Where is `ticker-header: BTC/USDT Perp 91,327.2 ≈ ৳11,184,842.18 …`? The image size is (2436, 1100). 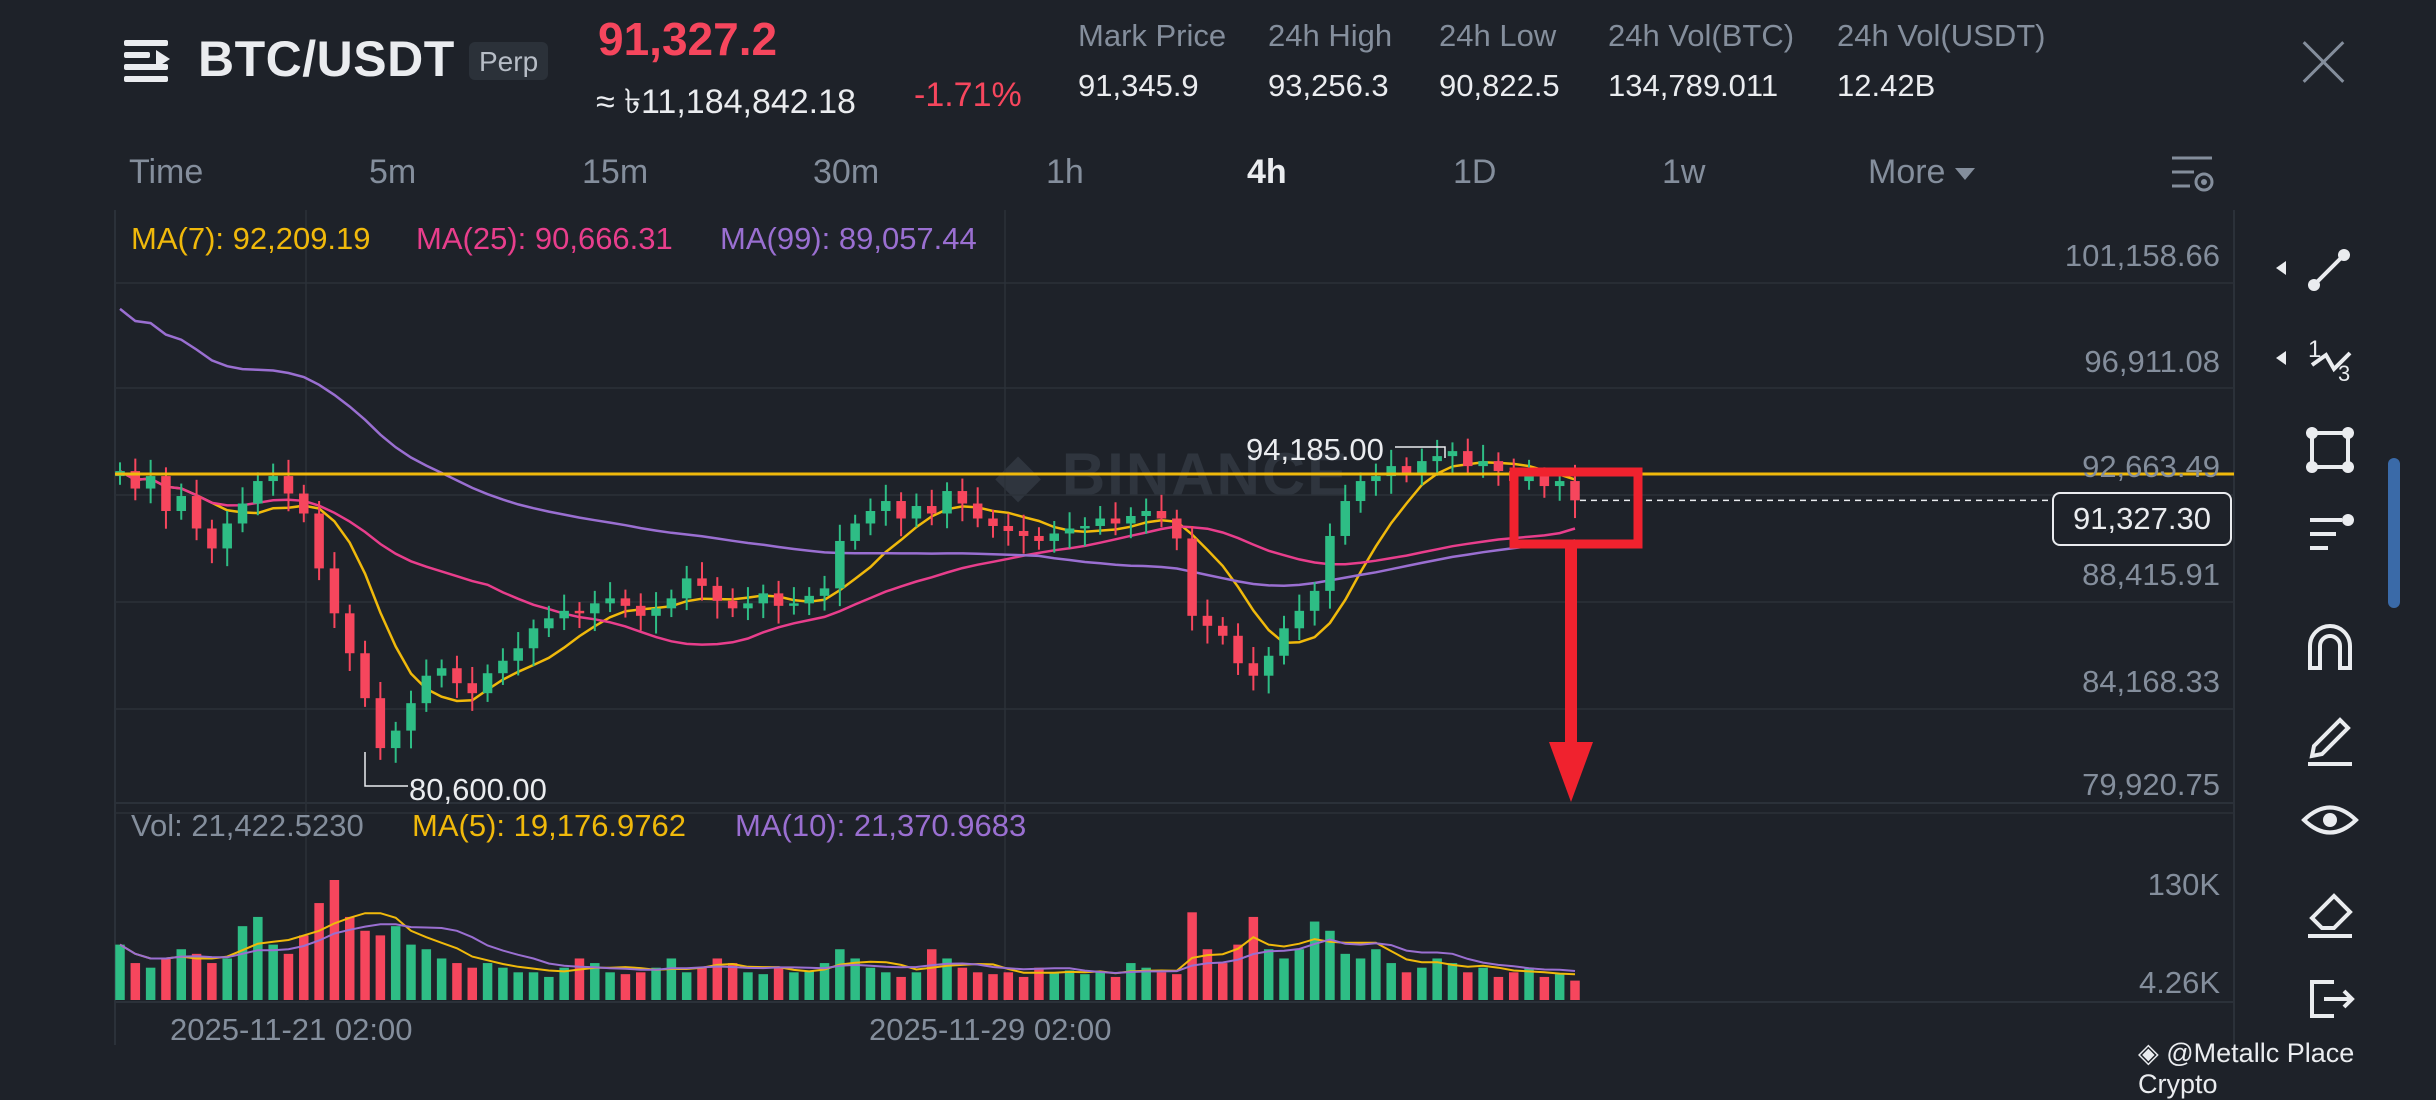 ticker-header: BTC/USDT Perp 91,327.2 ≈ ৳11,184,842.18 … is located at coordinates (1218, 70).